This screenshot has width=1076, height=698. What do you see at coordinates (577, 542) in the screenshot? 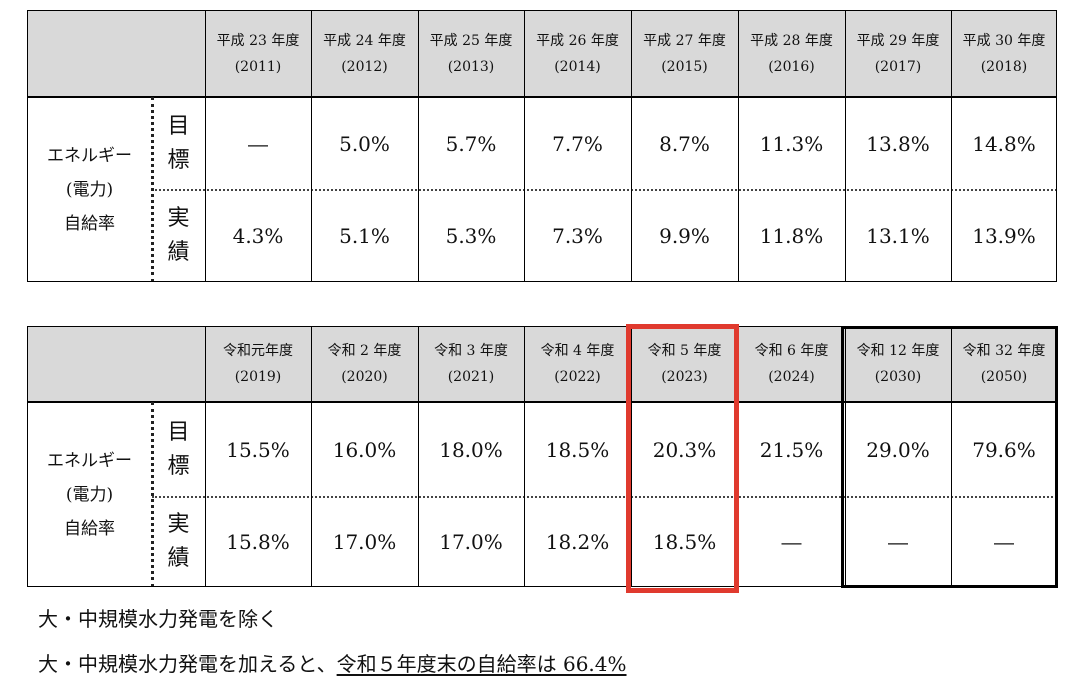
I see `value-cell: 18.2%` at bounding box center [577, 542].